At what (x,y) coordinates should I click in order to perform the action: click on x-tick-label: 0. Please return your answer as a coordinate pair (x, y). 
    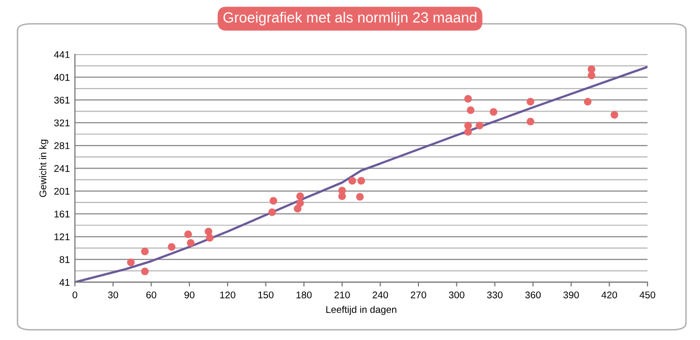
    Looking at the image, I should click on (75, 294).